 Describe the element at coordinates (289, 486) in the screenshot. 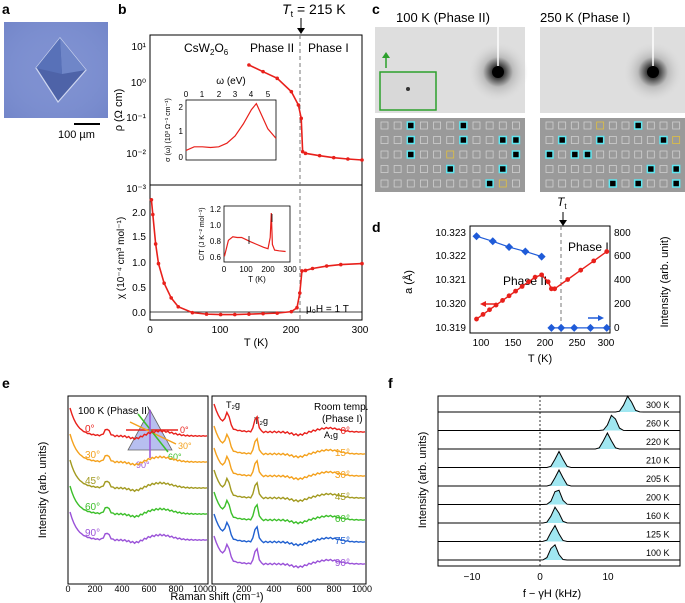

I see `raman-right-spectrum` at that location.